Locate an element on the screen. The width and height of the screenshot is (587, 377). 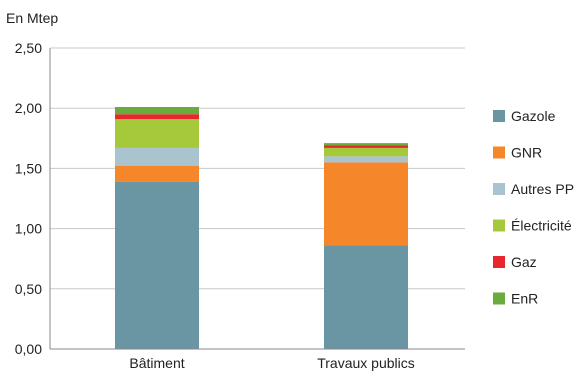
y-tick-label: 1,00 is located at coordinates (28, 229).